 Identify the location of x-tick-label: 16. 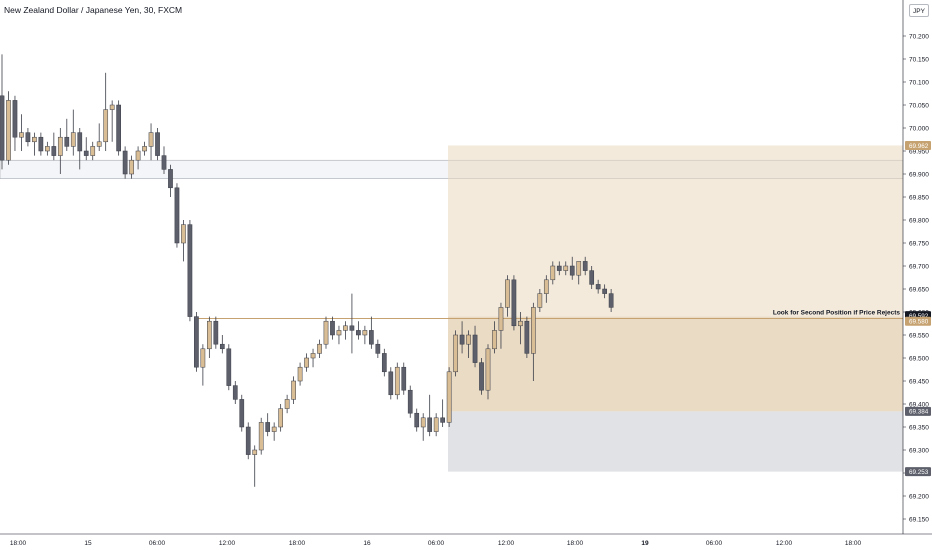
(367, 543).